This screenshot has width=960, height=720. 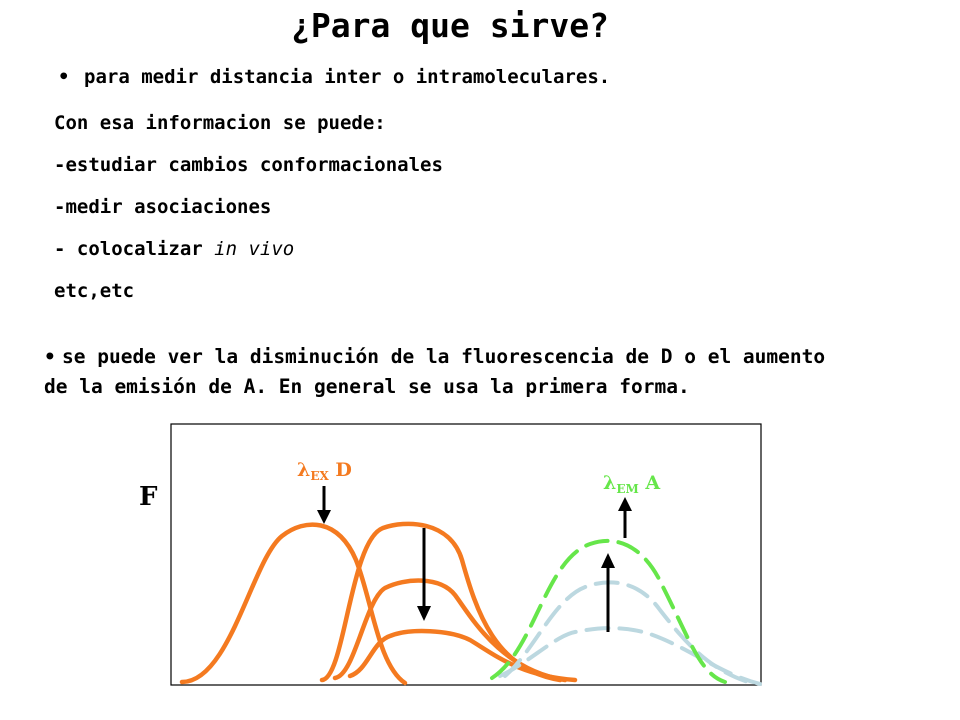 I want to click on info-intro: Con esa informacion se puede:, so click(x=220, y=123).